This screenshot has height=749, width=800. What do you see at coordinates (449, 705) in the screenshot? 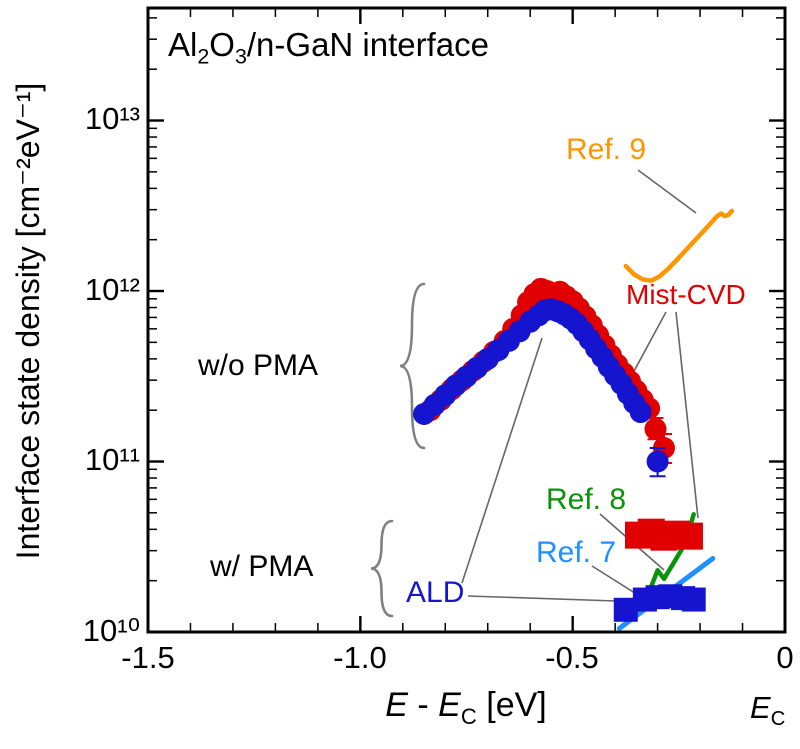
I see `x-label-E2: E` at bounding box center [449, 705].